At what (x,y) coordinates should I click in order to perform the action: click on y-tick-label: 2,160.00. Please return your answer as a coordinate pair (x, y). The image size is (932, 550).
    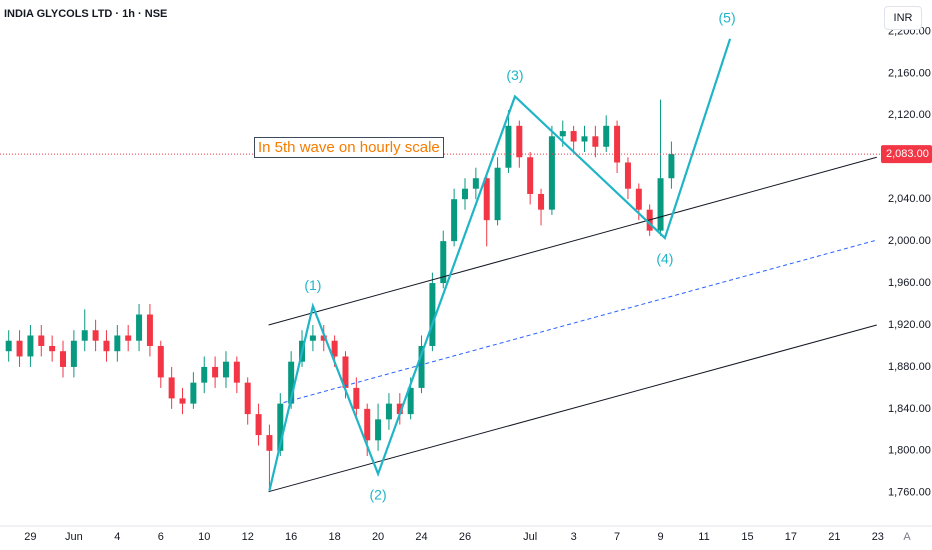
    Looking at the image, I should click on (909, 73).